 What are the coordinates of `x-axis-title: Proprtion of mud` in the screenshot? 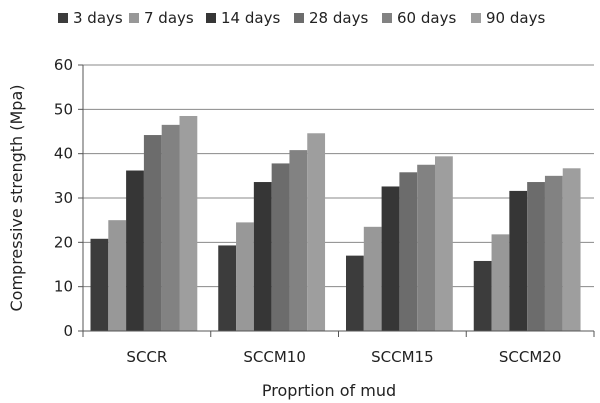 It's located at (329, 390).